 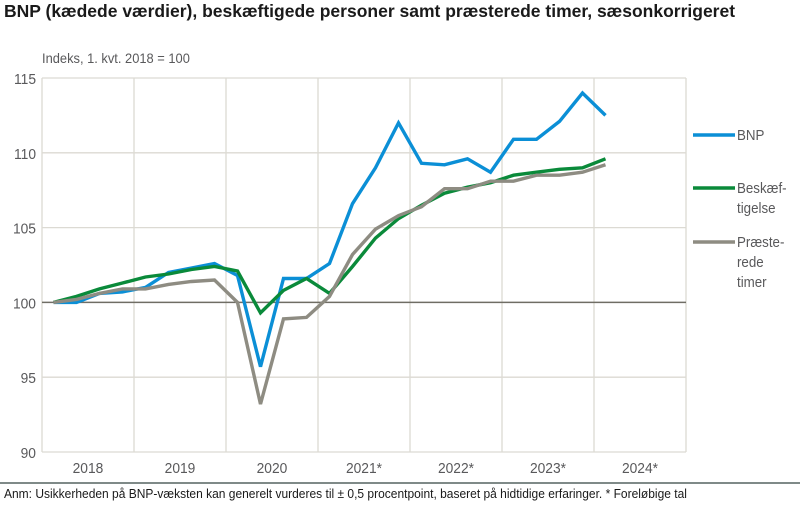 What do you see at coordinates (762, 187) in the screenshot?
I see `legend-label-beskaeftigelse: Beskæf-` at bounding box center [762, 187].